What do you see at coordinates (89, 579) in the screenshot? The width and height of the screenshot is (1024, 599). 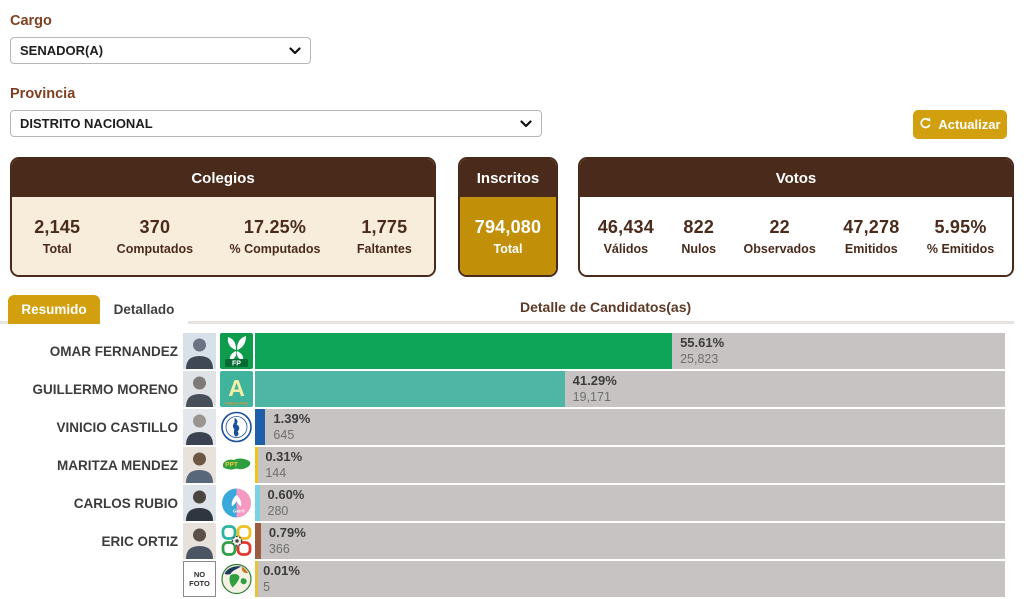 I see `candidate-name` at bounding box center [89, 579].